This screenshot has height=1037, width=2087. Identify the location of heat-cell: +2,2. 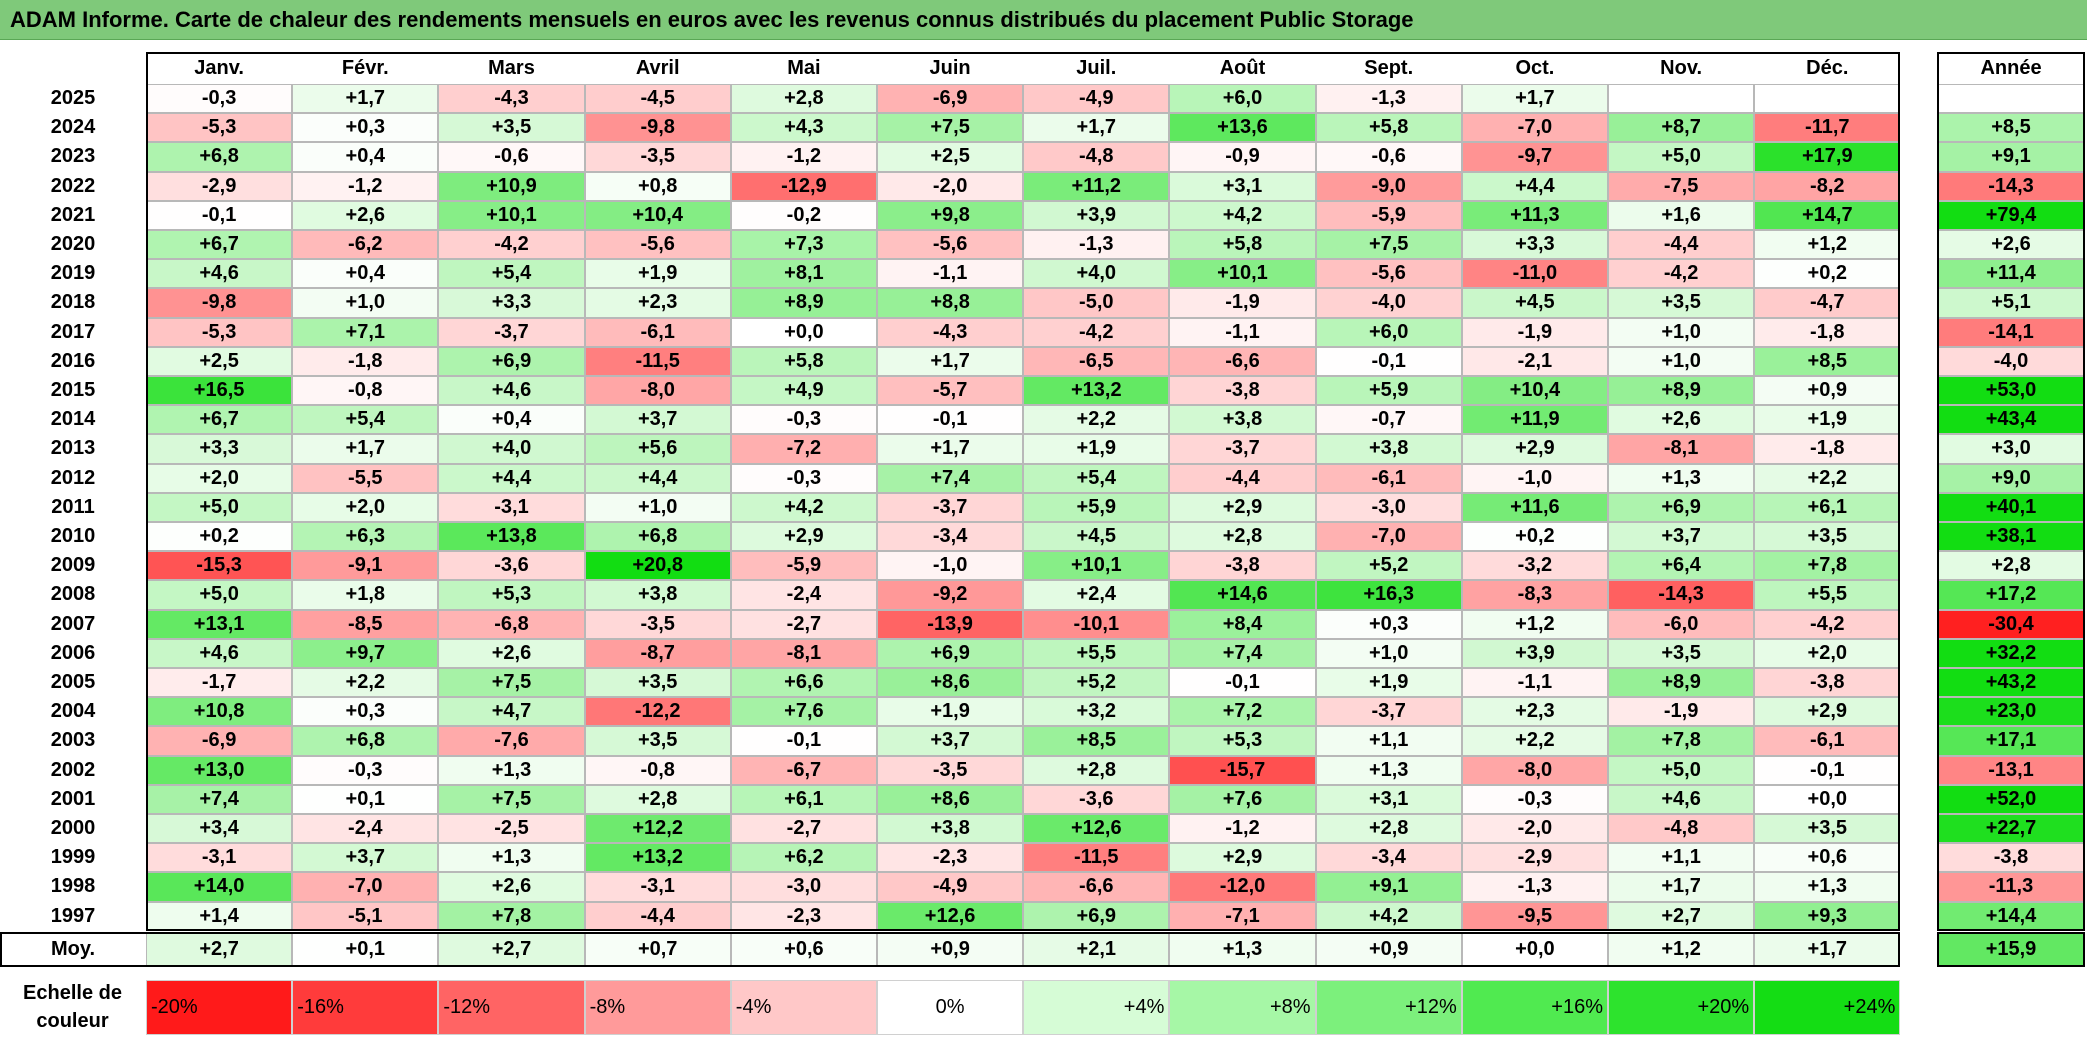
(1096, 420).